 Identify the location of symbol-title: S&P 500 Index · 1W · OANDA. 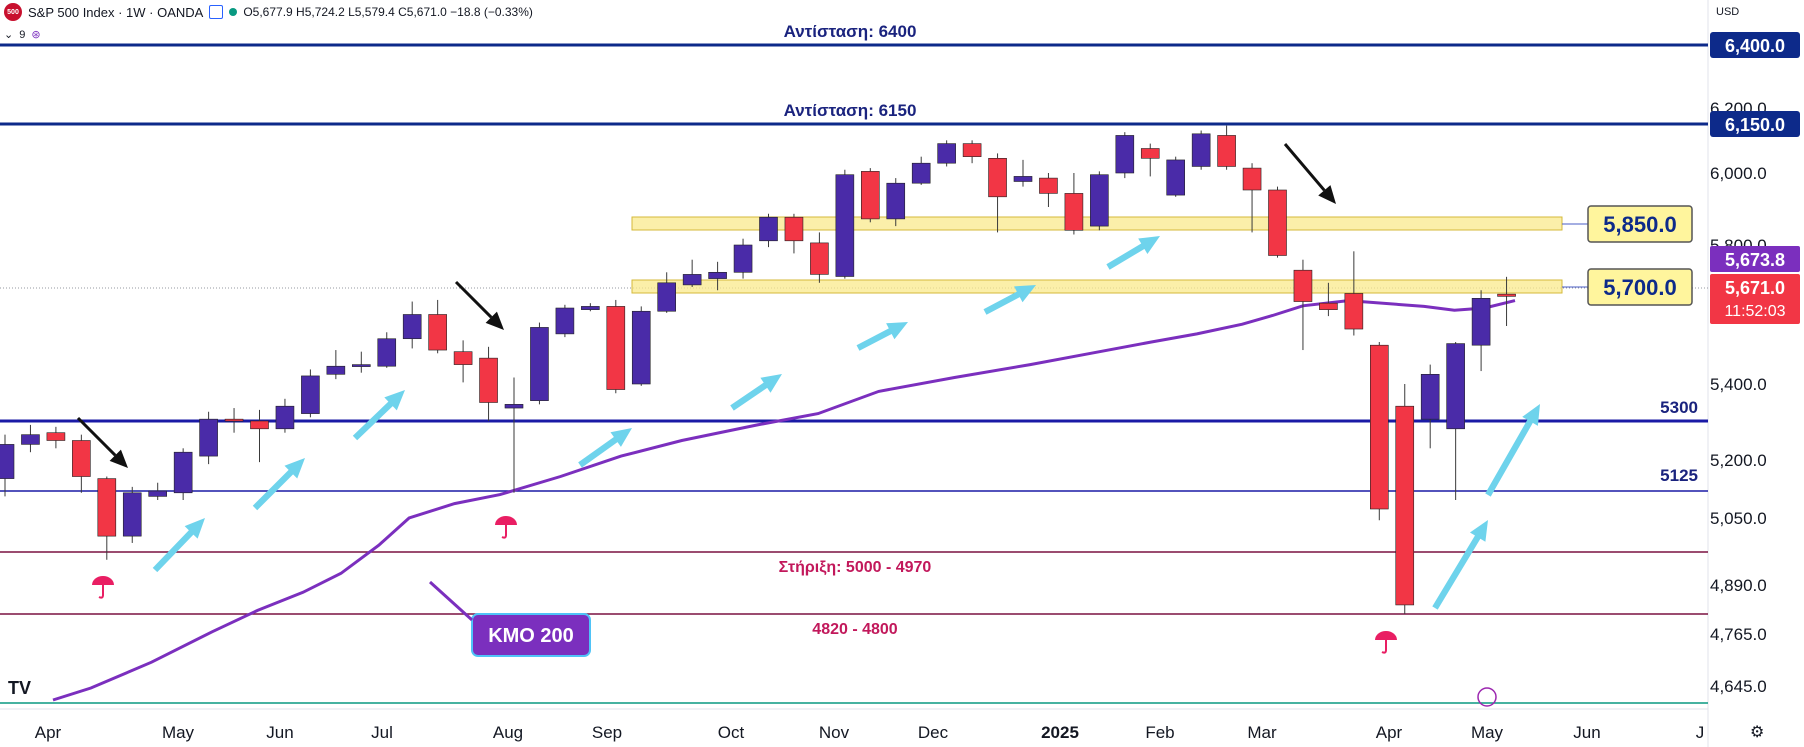
(116, 12).